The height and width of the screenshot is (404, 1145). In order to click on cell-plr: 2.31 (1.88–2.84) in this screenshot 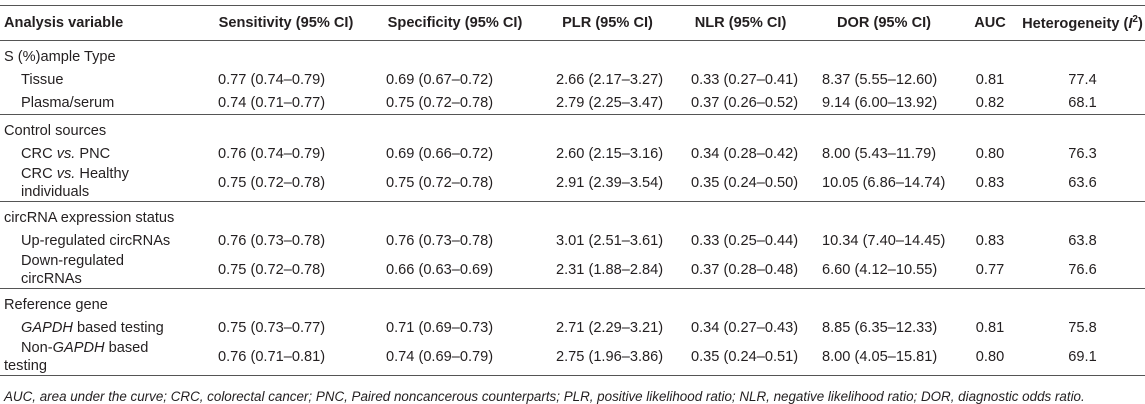, I will do `click(610, 270)`.